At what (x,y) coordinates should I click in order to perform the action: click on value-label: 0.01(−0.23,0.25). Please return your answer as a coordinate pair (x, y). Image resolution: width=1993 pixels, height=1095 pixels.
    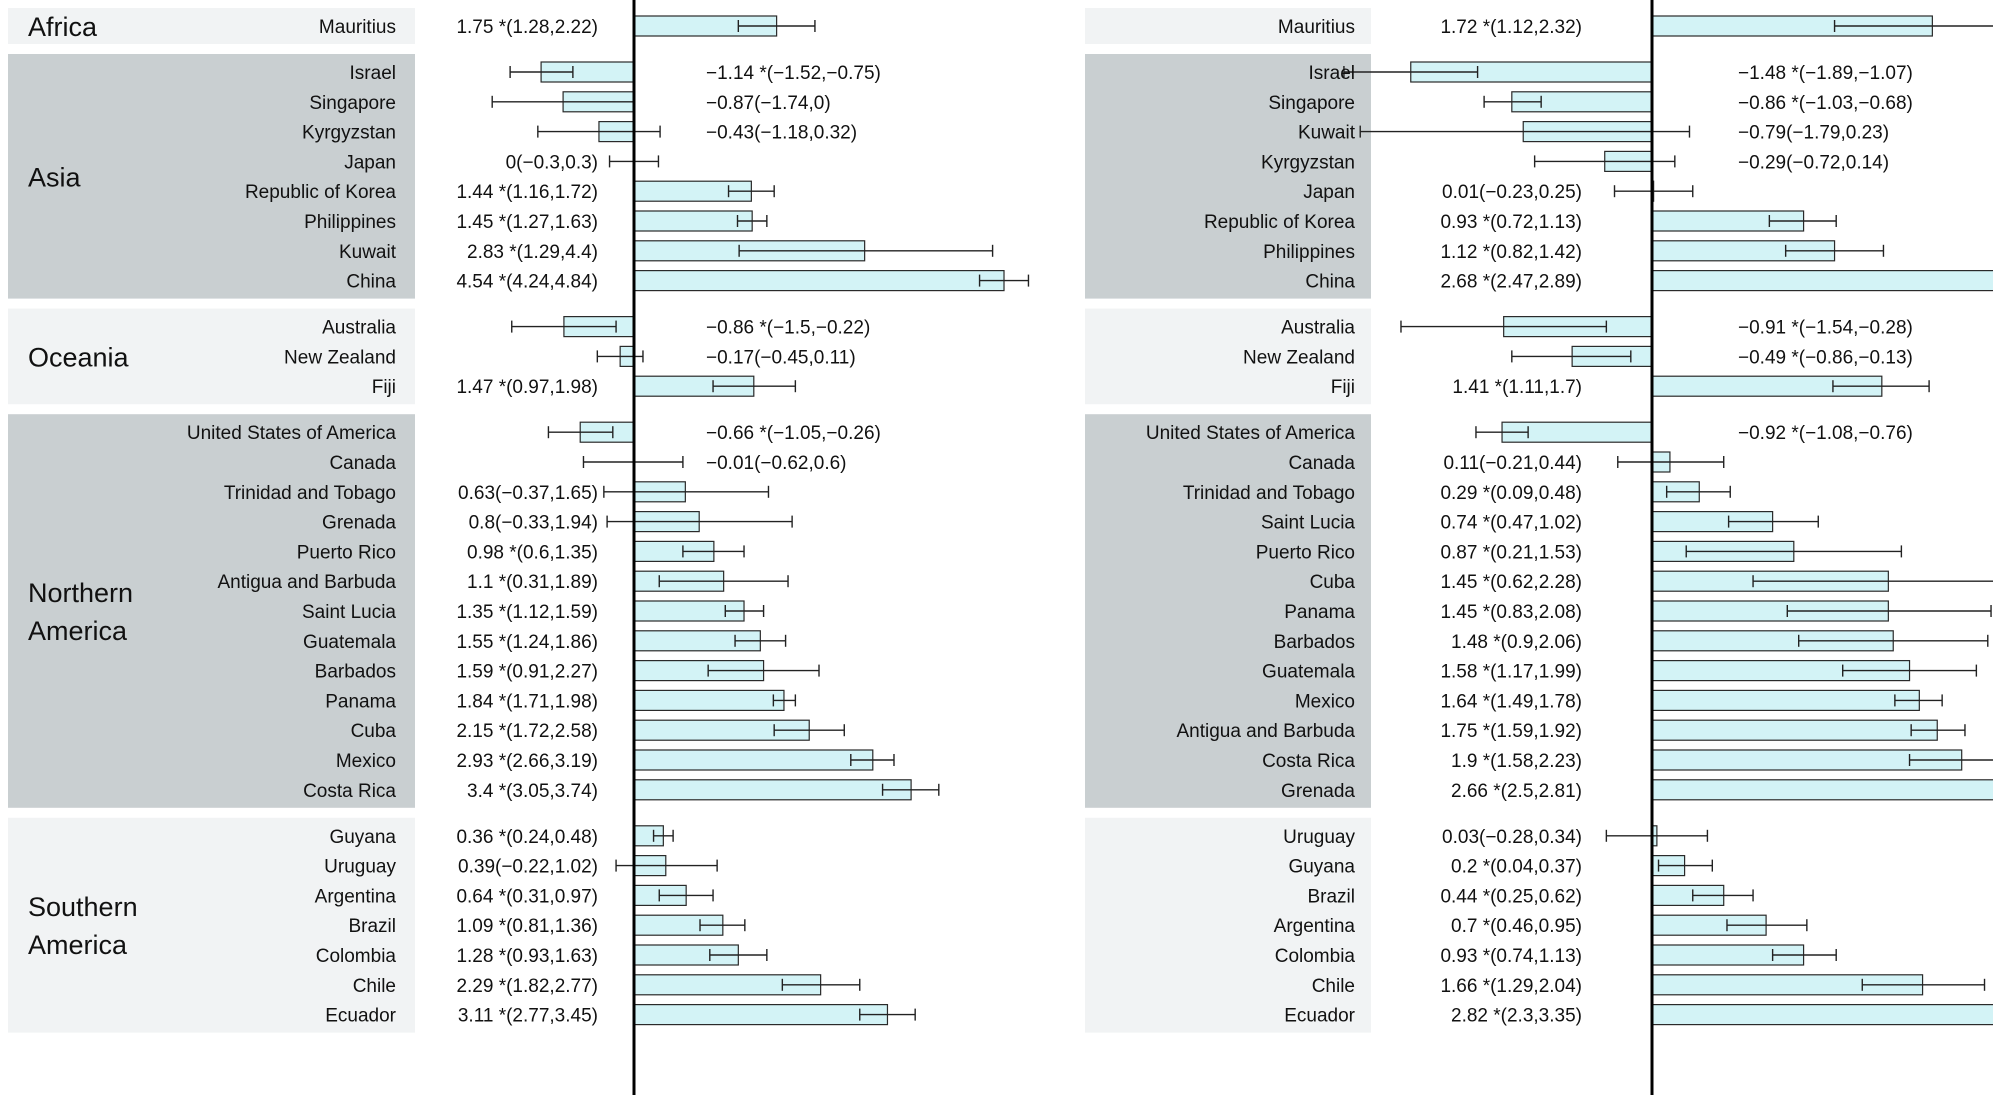
    Looking at the image, I should click on (1512, 192).